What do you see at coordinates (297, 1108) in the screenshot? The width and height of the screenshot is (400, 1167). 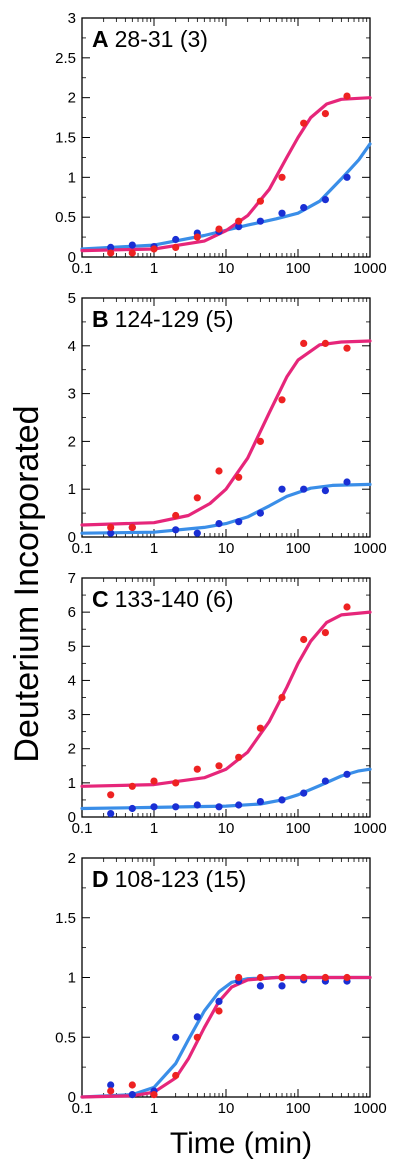 I see `panel-d-x-tick-label: 100` at bounding box center [297, 1108].